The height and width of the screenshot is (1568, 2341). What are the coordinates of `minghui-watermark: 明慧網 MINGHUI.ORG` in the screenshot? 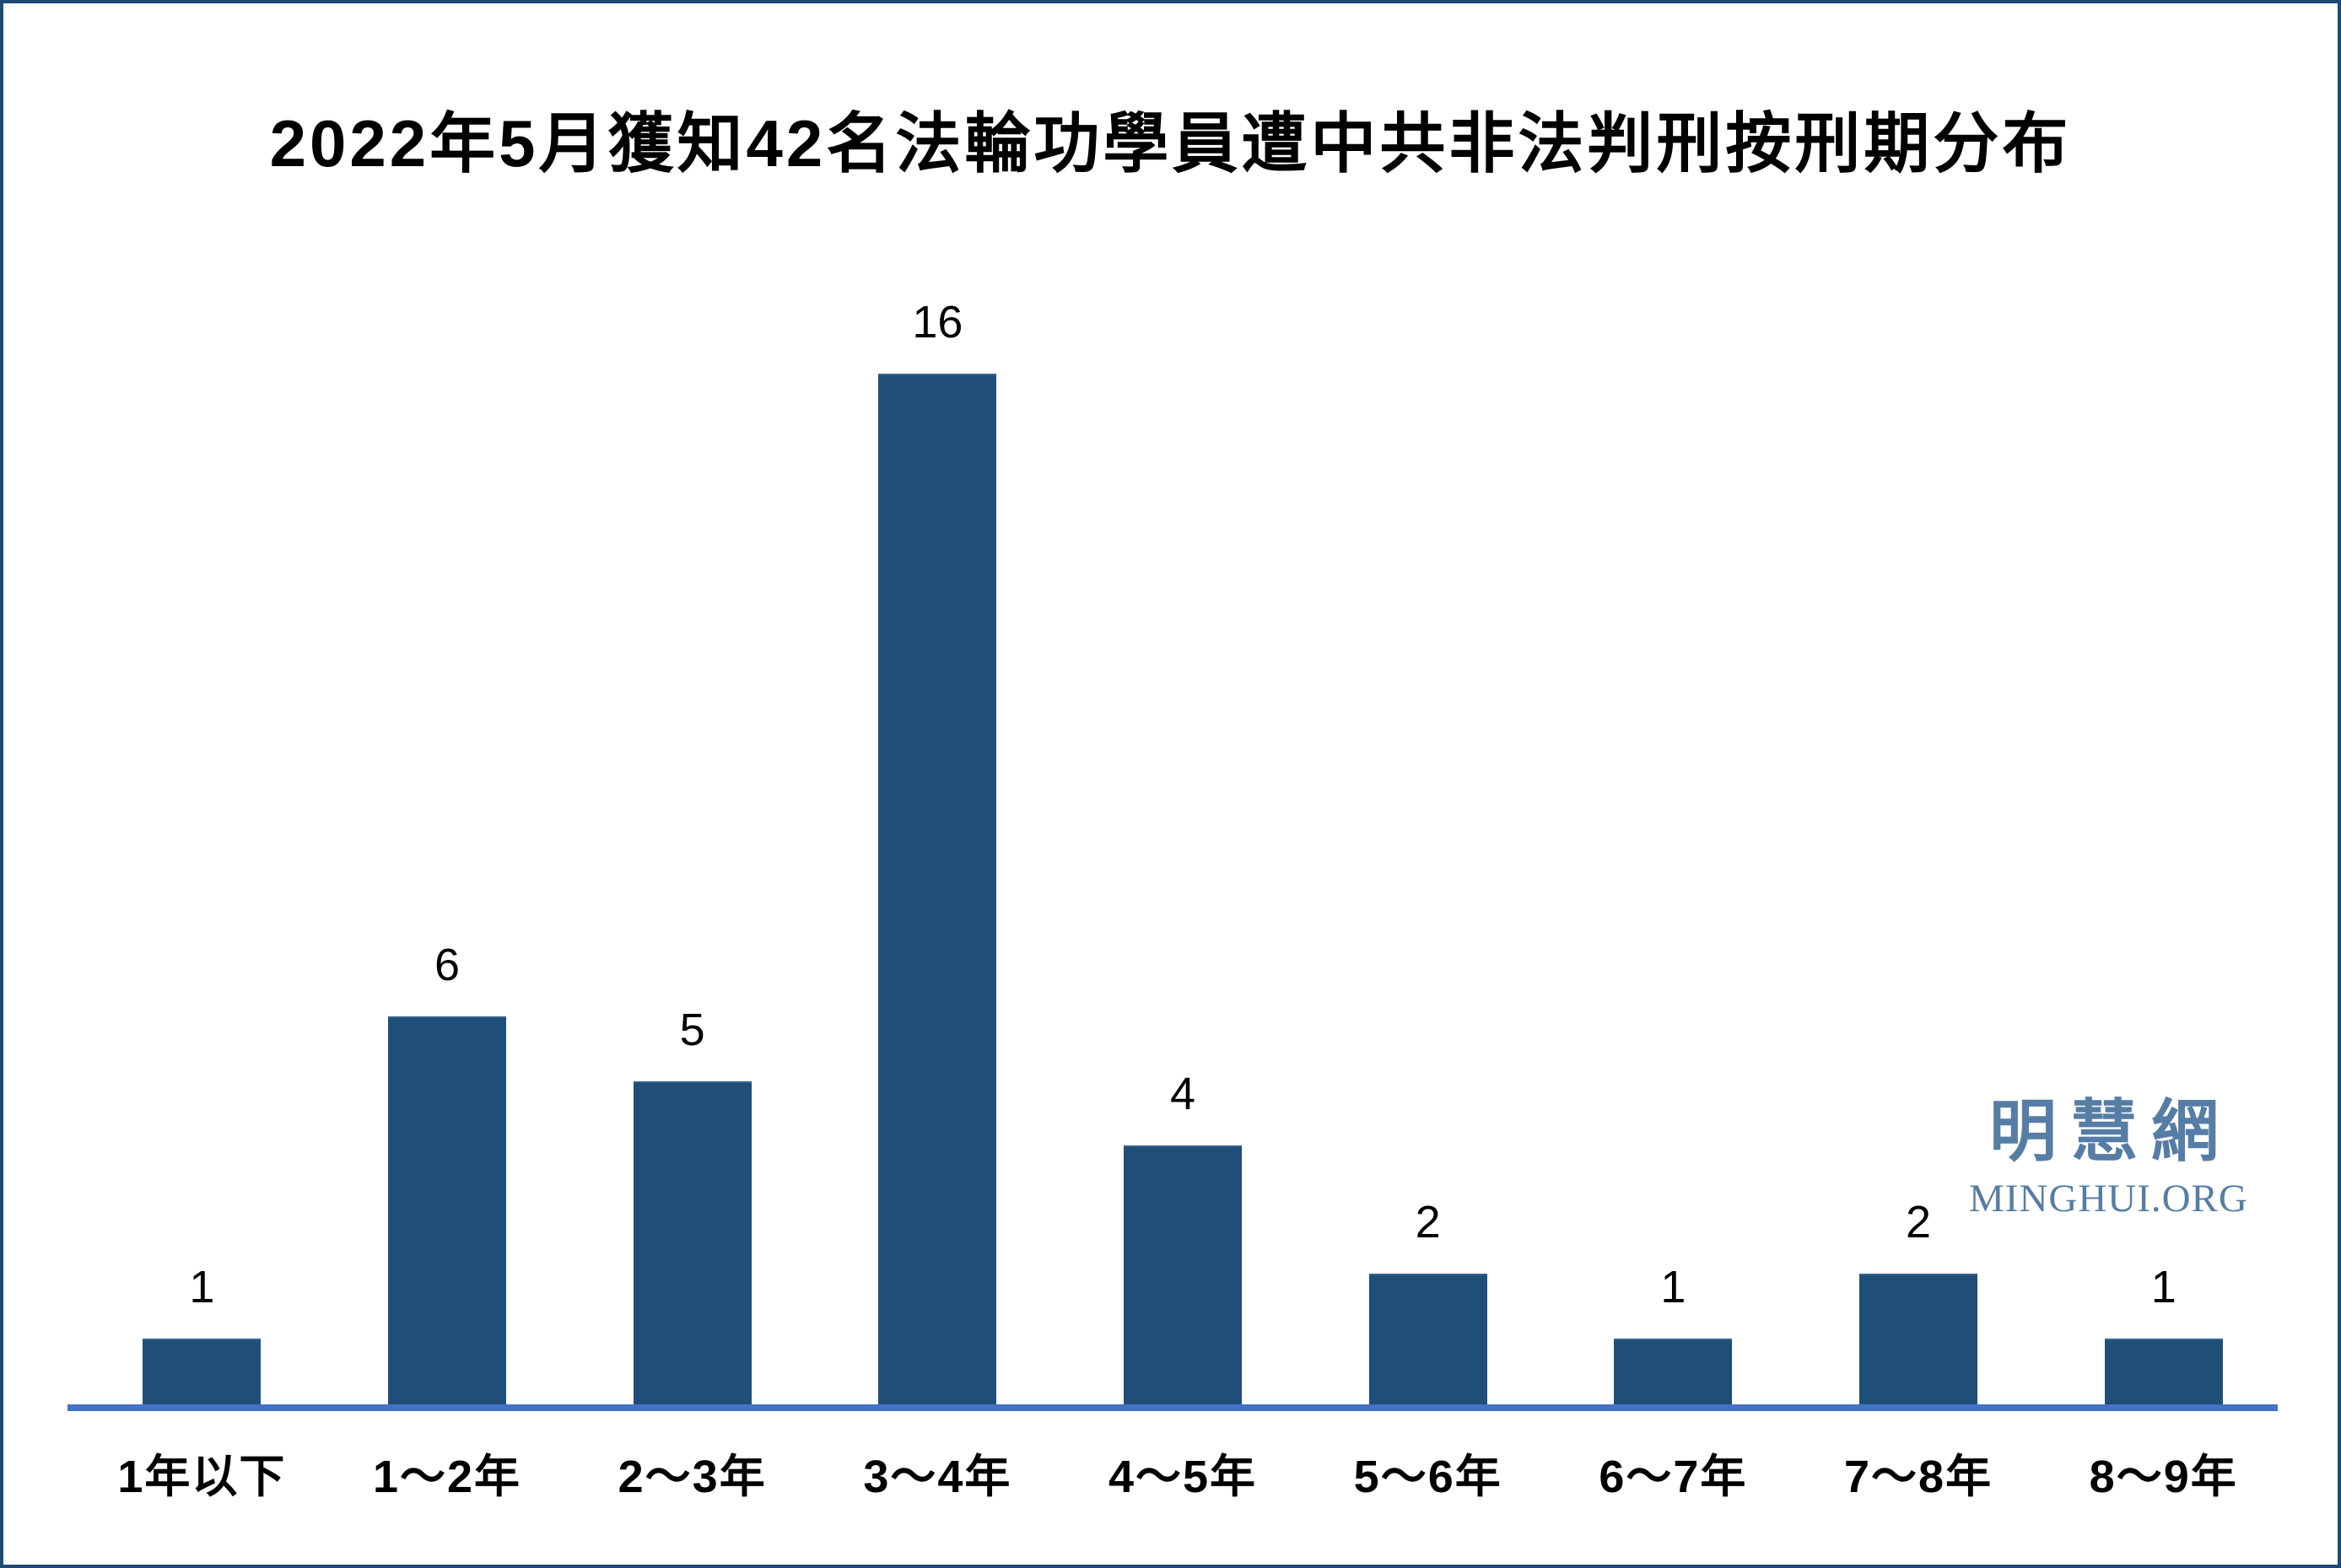 It's located at (2108, 1157).